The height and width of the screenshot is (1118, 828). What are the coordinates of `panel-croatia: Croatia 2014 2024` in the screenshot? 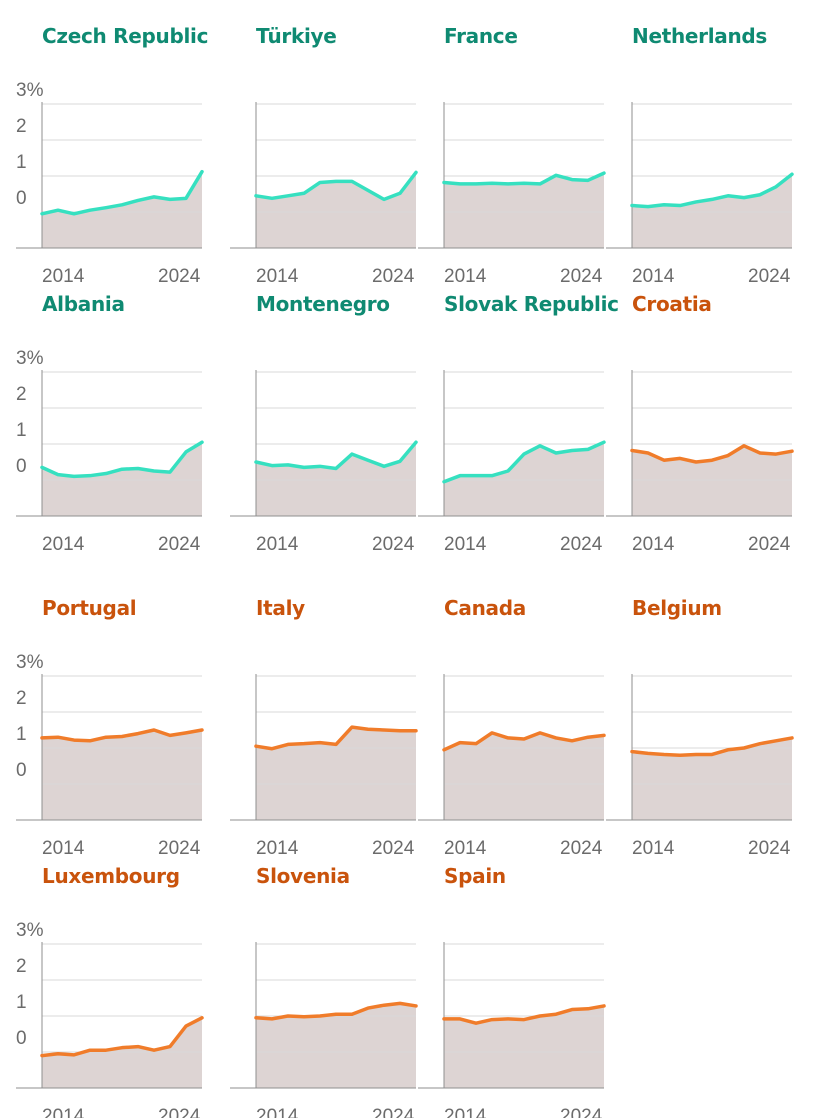 It's located at (701, 420).